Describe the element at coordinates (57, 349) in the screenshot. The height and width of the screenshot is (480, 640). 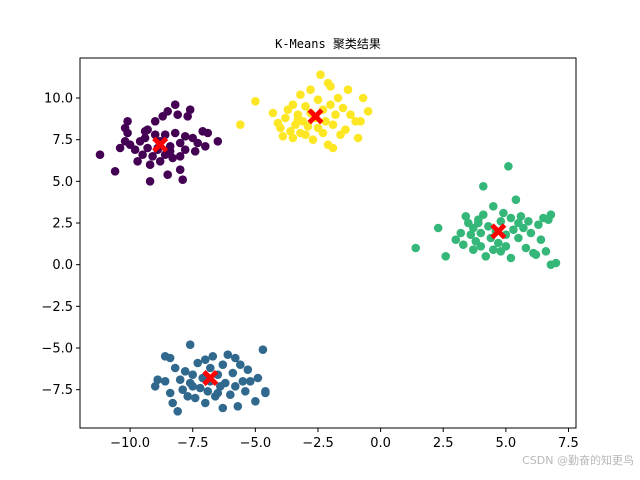
I see `y-tick-label-1: −5.0` at that location.